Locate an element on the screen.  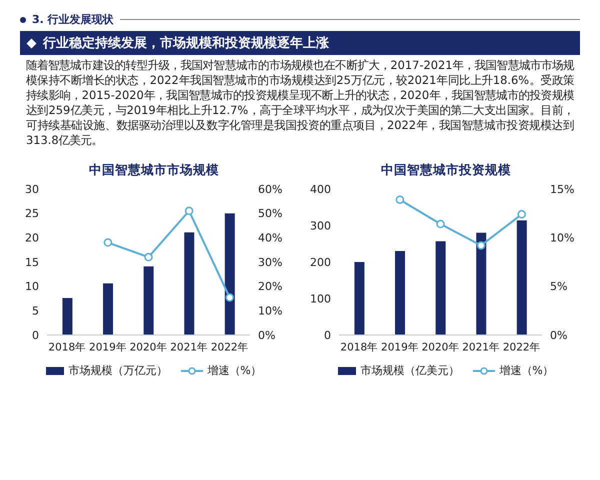
y-tick-label: 400 is located at coordinates (320, 189).